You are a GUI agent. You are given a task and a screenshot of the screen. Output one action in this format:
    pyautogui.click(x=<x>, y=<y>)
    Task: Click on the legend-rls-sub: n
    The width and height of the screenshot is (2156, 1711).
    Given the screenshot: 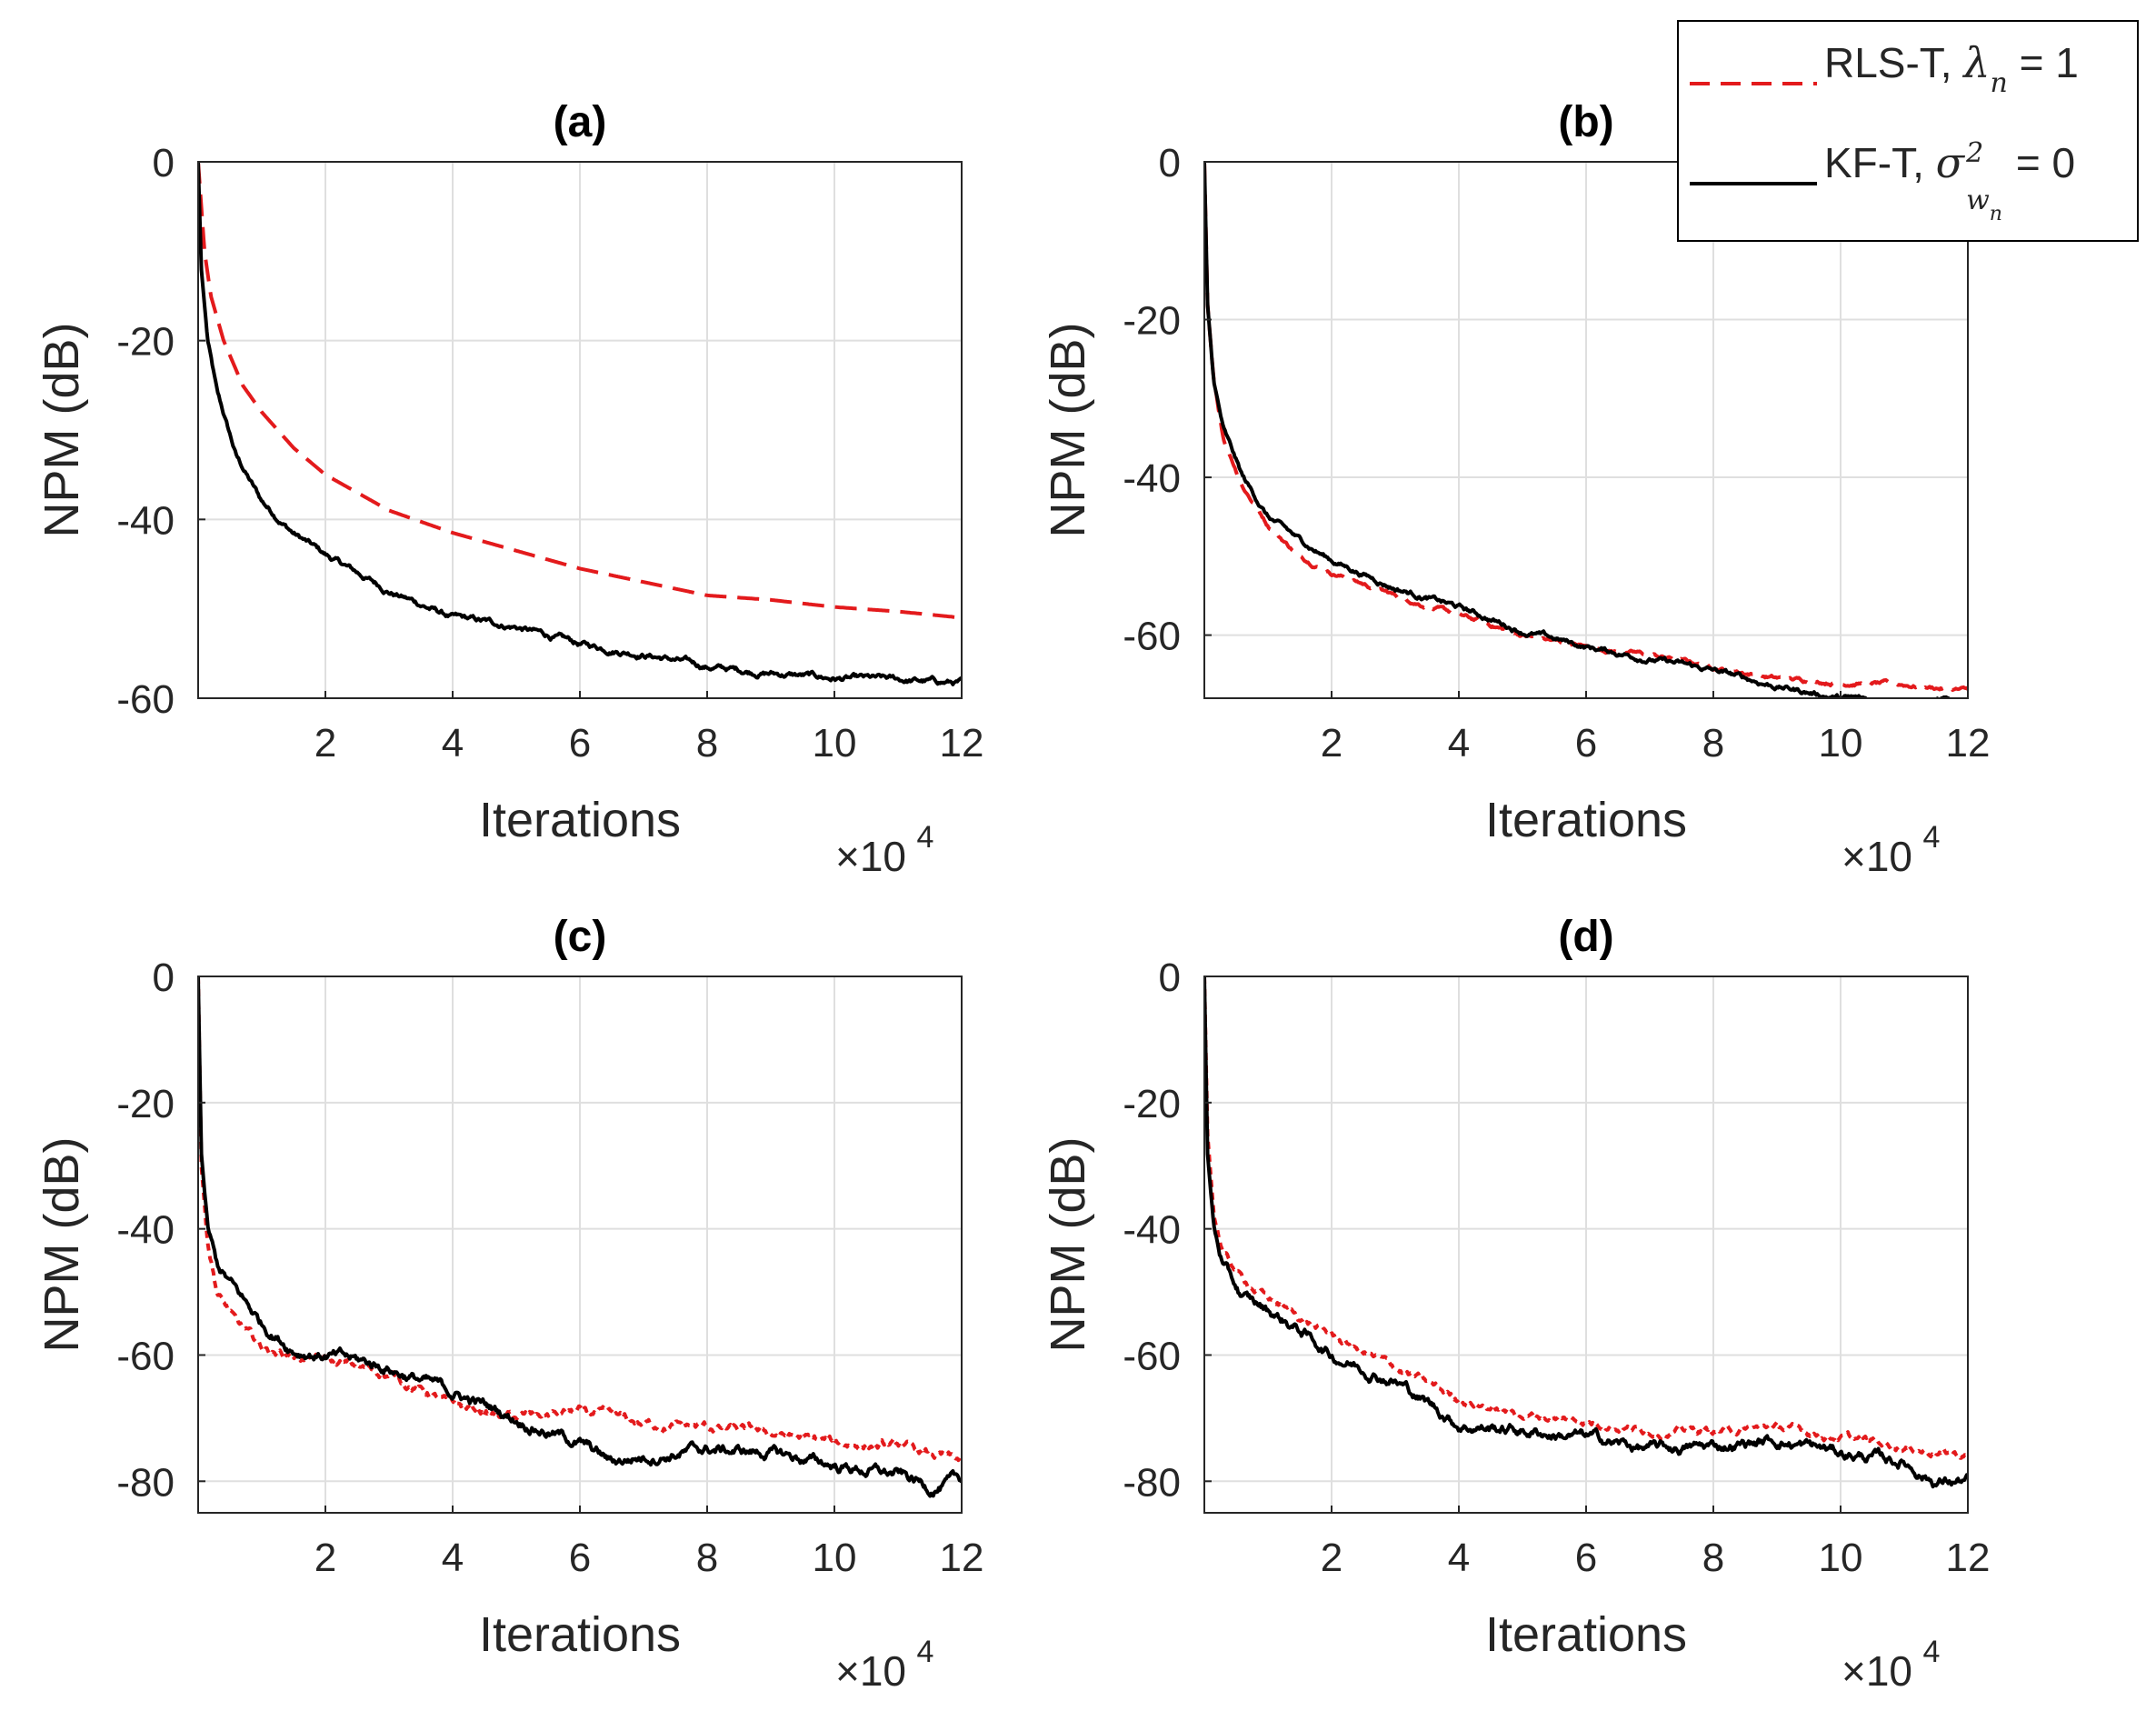 What is the action you would take?
    pyautogui.click(x=1999, y=83)
    